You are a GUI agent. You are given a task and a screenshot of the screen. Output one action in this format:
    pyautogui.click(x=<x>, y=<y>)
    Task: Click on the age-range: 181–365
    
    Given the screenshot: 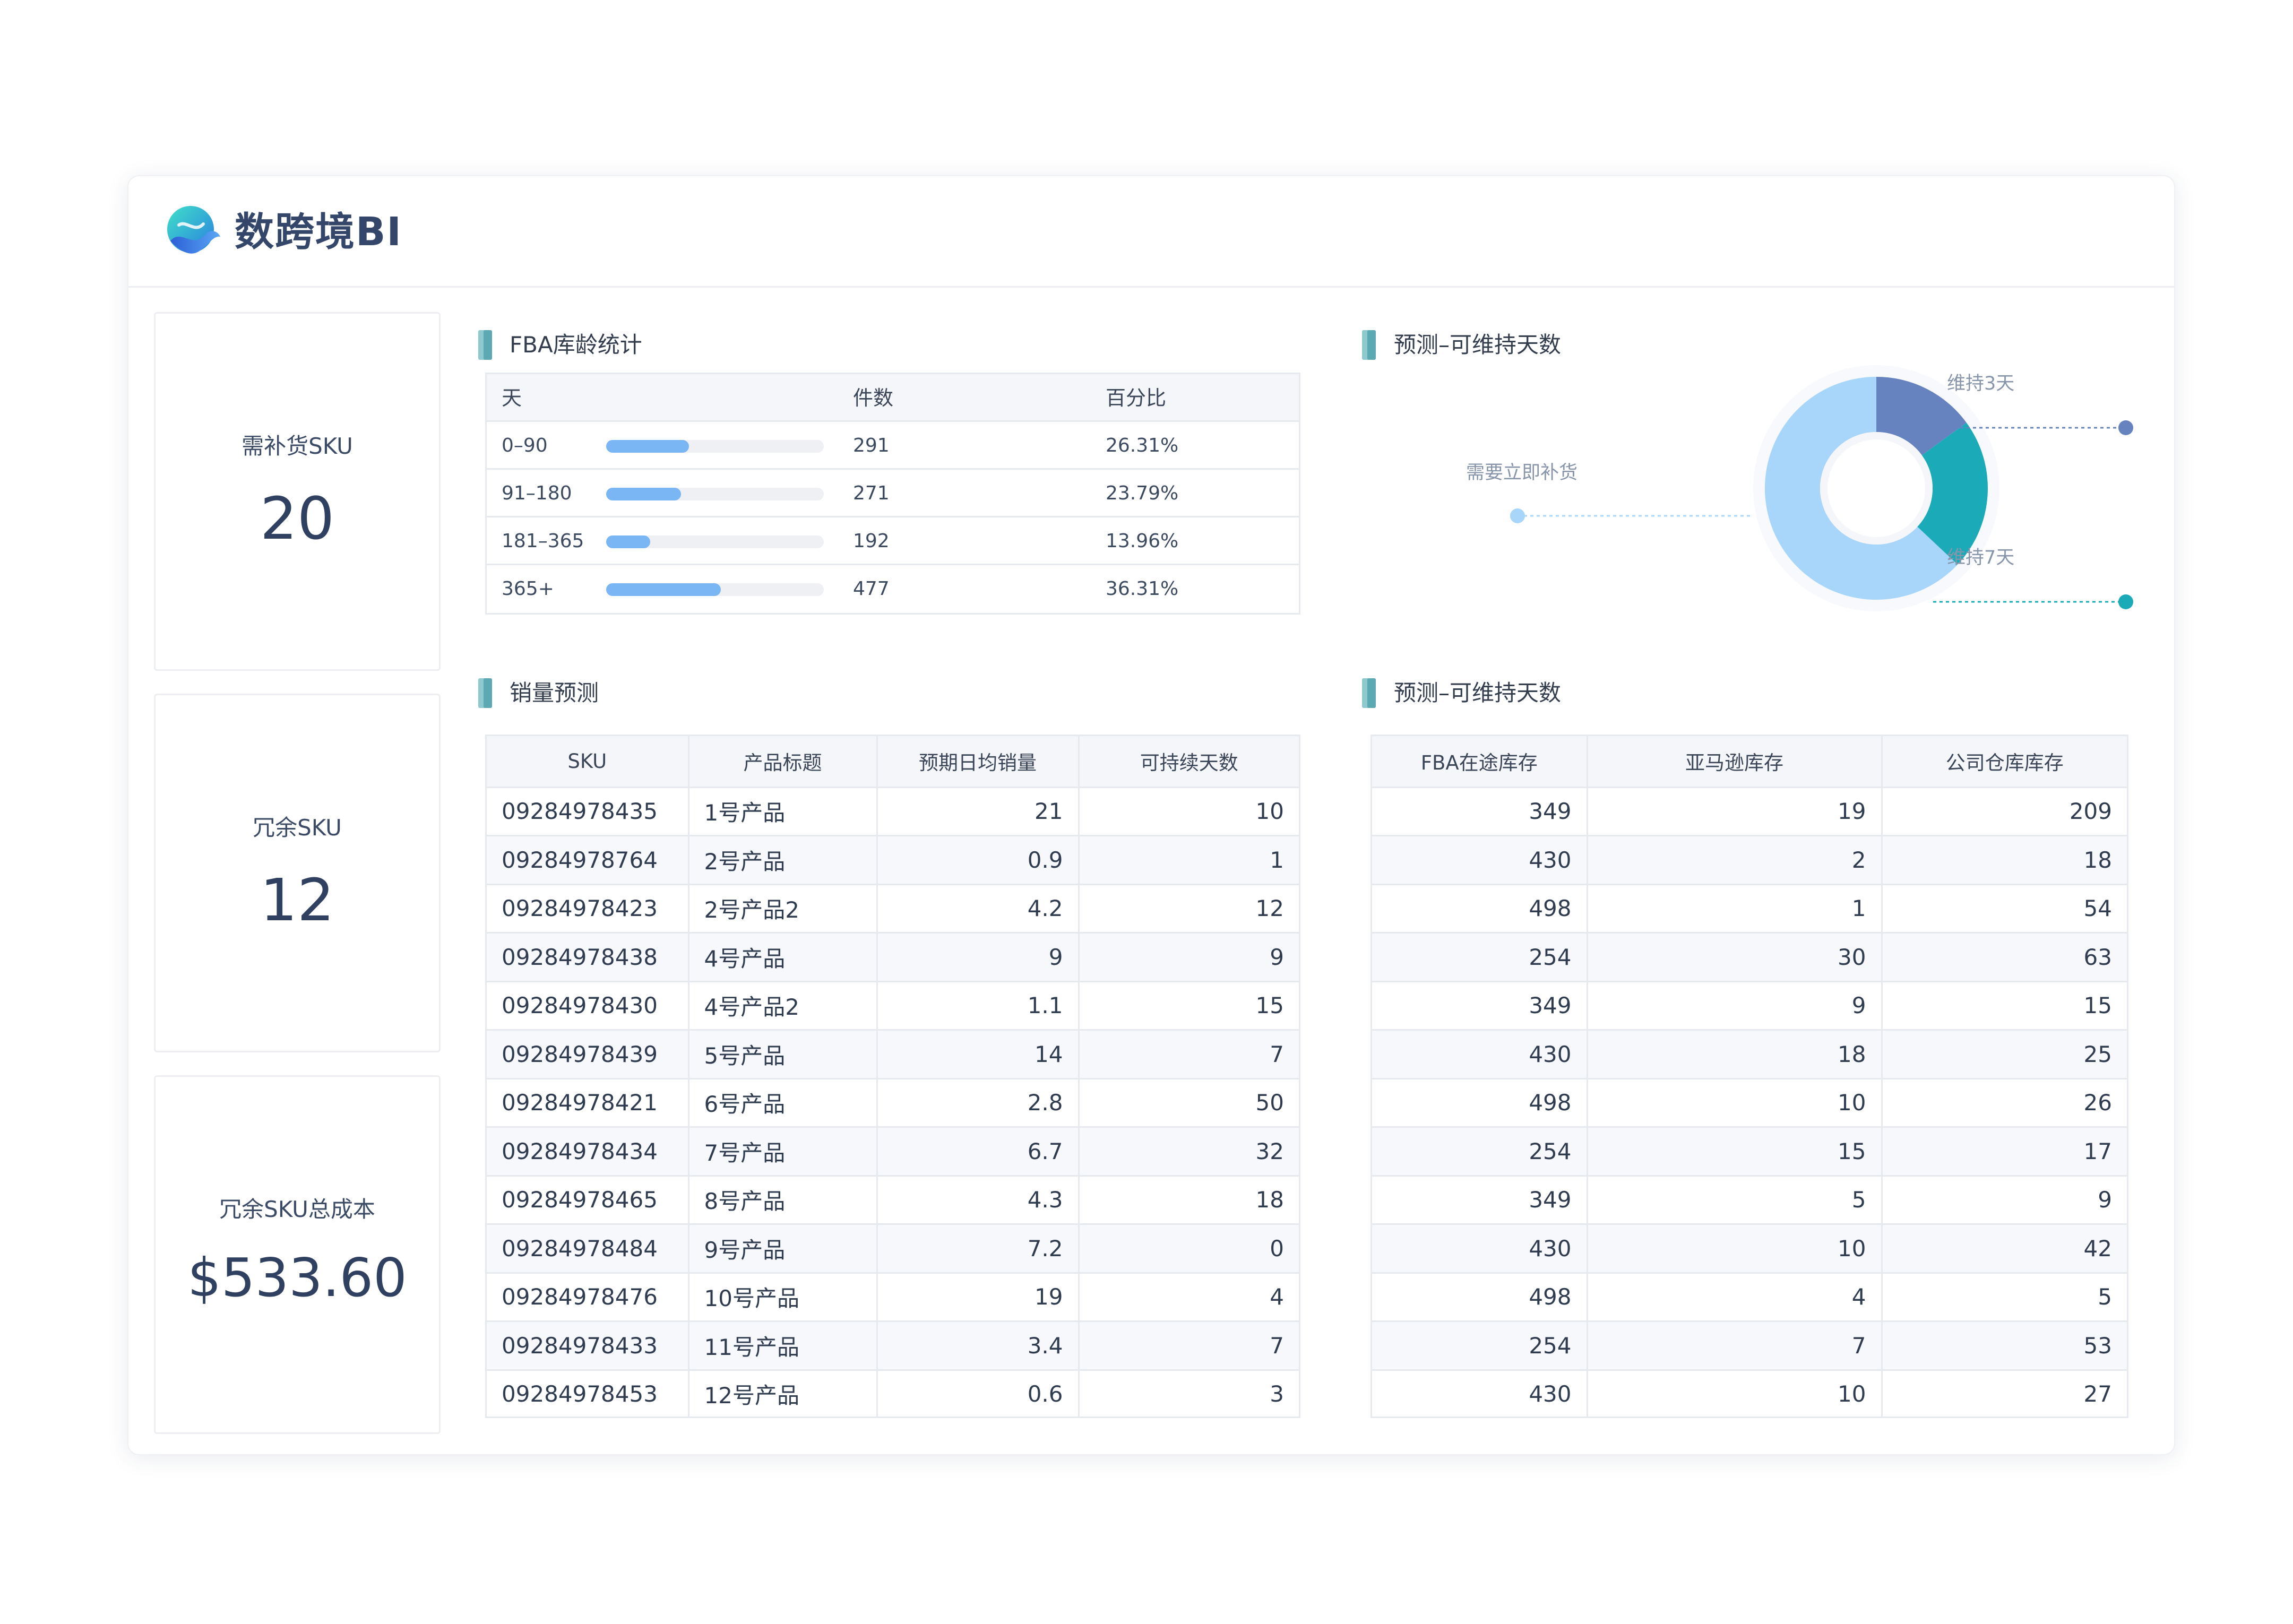 What is the action you would take?
    pyautogui.click(x=543, y=541)
    